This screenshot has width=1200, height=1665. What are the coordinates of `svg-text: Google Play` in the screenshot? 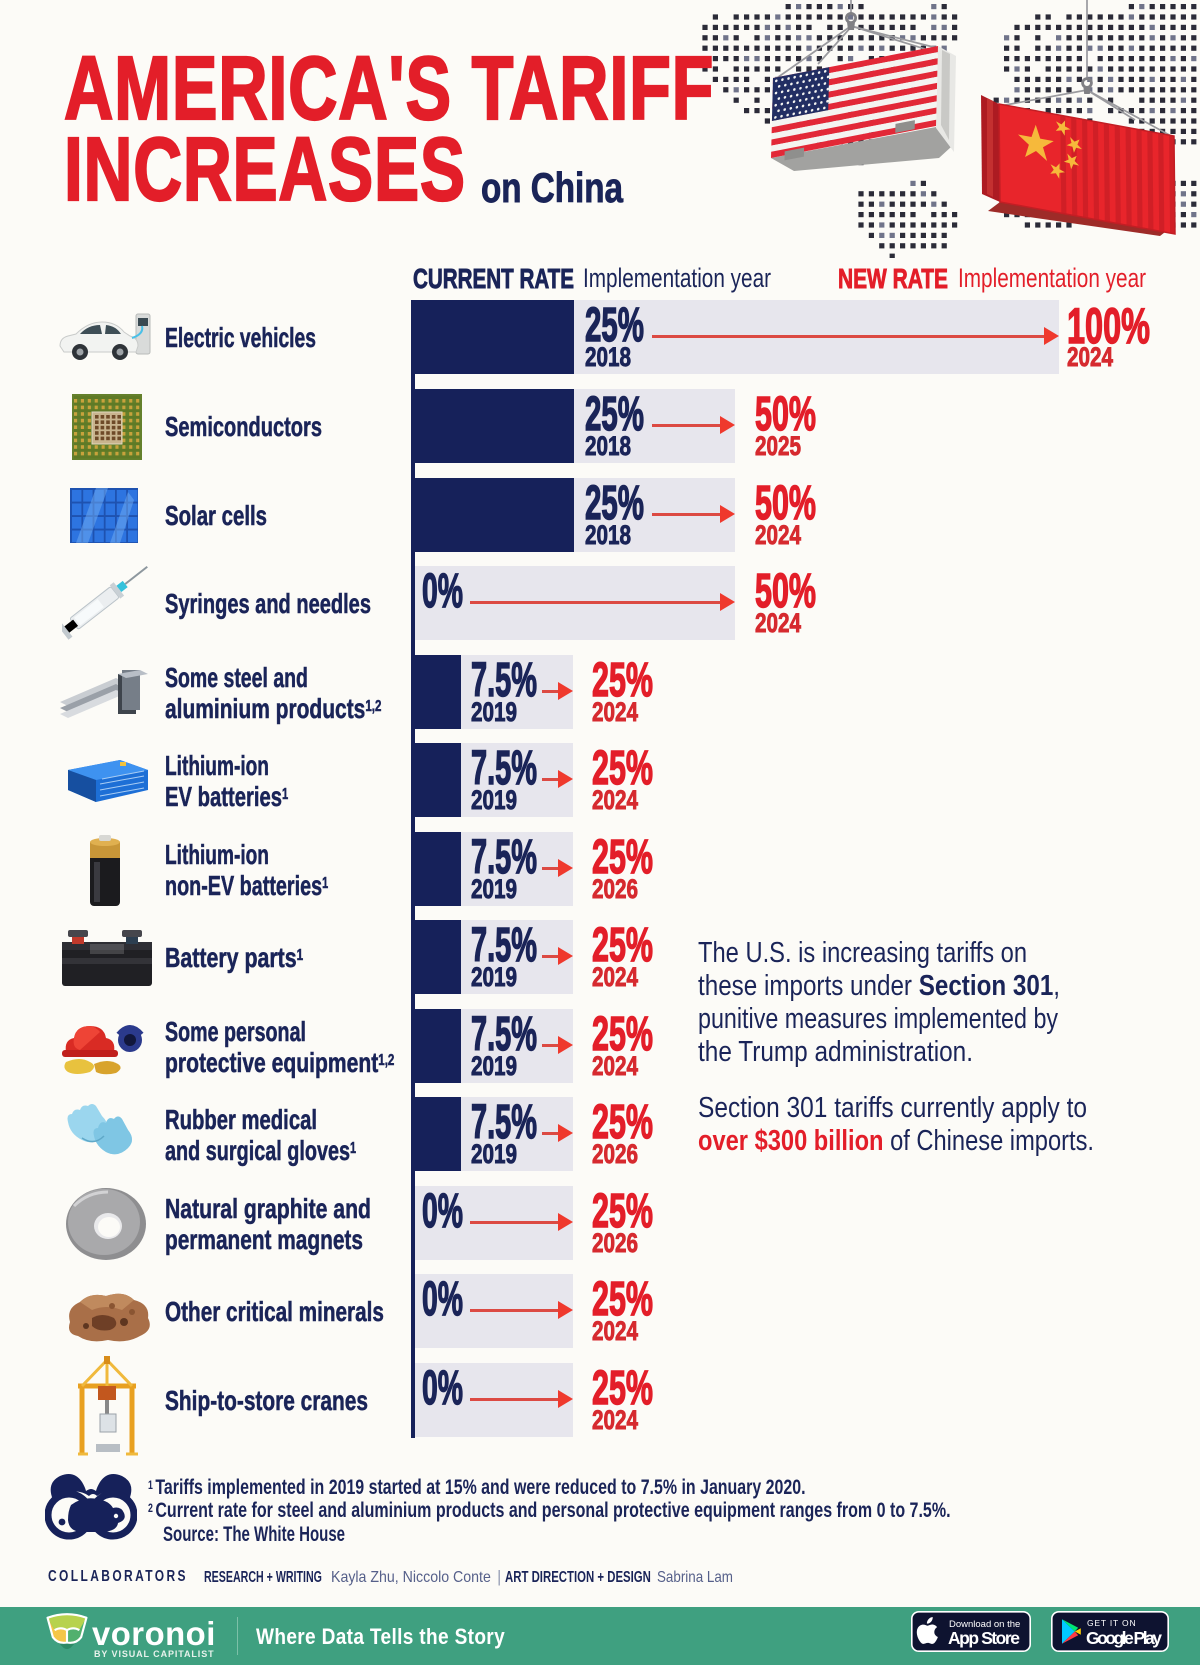 It's located at (1124, 1638).